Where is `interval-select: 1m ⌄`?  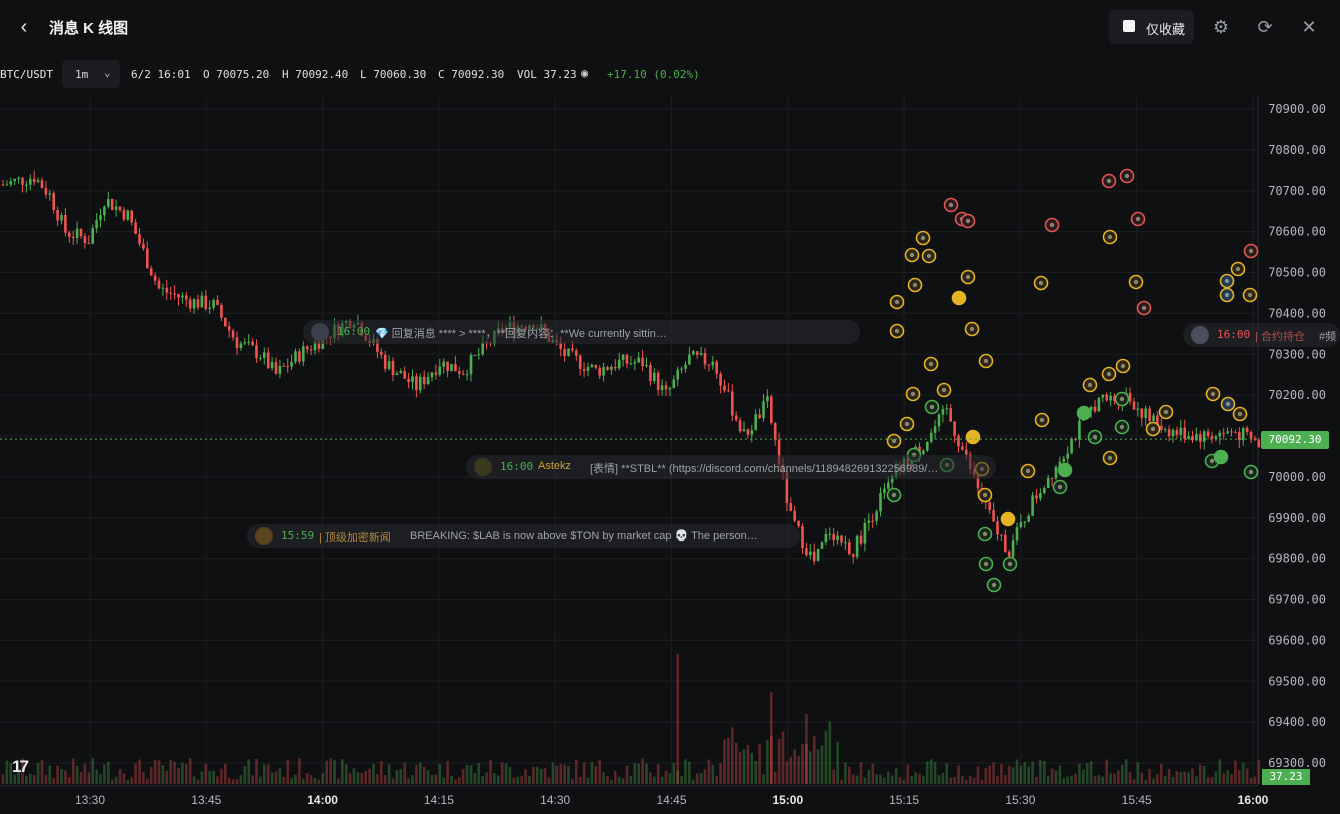
interval-select: 1m ⌄ is located at coordinates (91, 74).